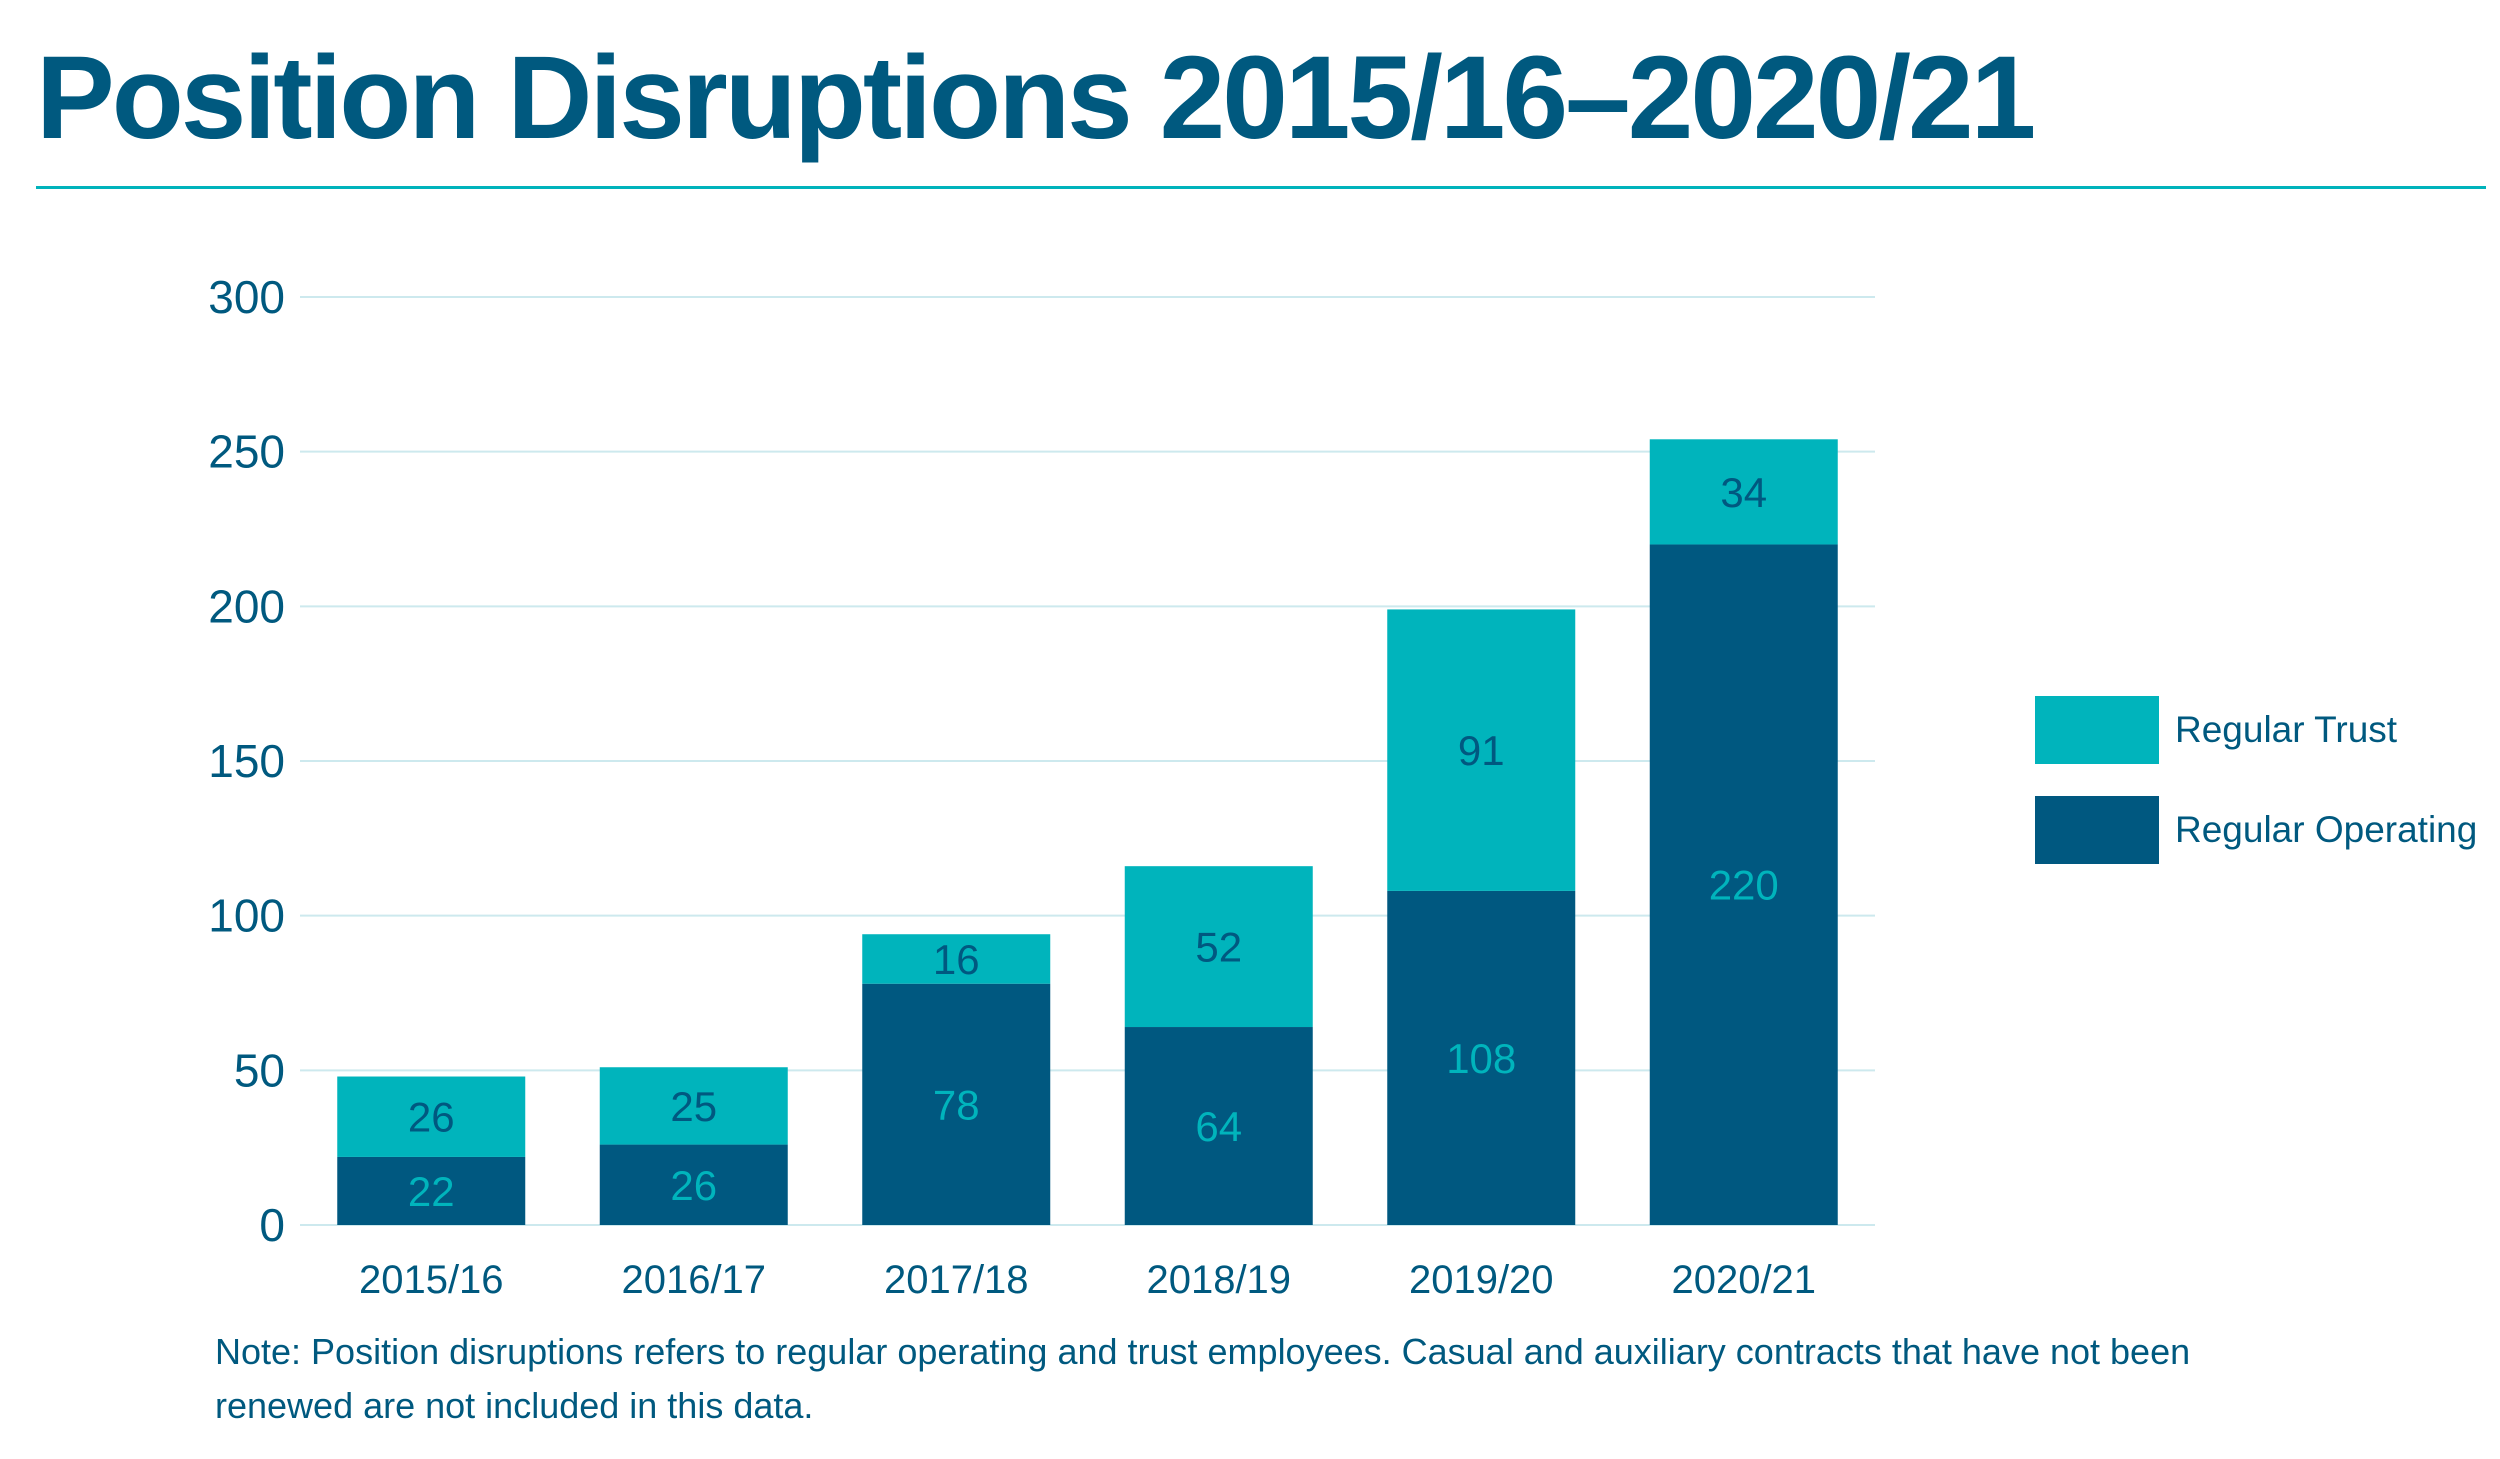 Image resolution: width=2500 pixels, height=1459 pixels. Describe the element at coordinates (956, 1279) in the screenshot. I see `x-tick-label-2017-18: 2017/18` at that location.